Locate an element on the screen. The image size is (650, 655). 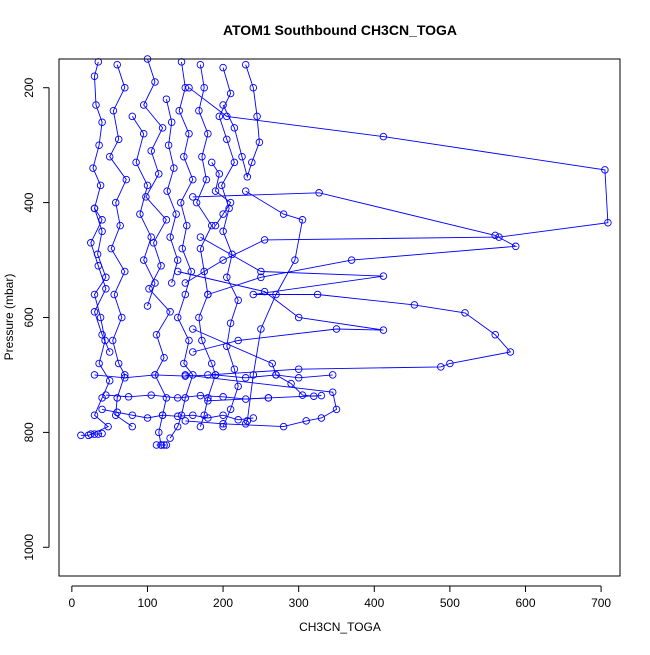
x-axis-label: CH3CN_TOGA is located at coordinates (340, 627).